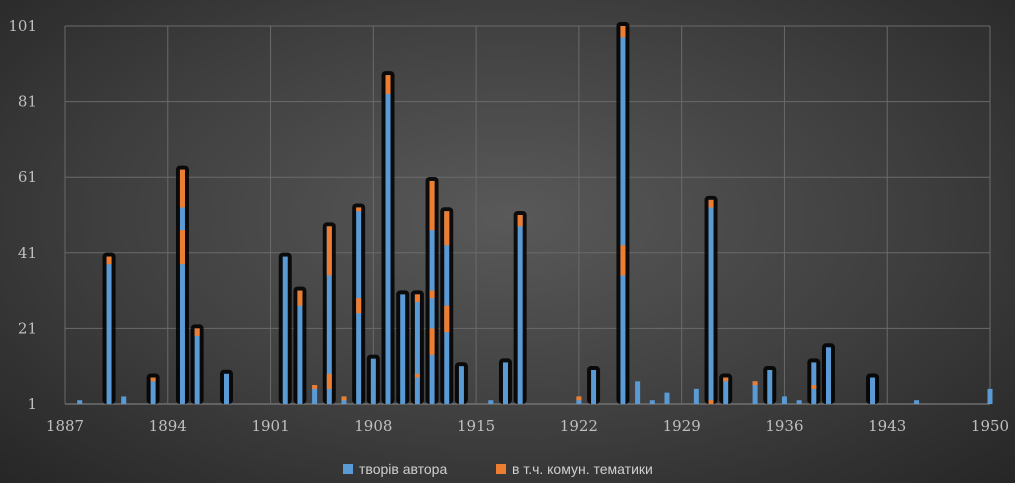 This screenshot has height=483, width=1015. Describe the element at coordinates (27, 328) in the screenshot. I see `y-tick-label: 21` at that location.